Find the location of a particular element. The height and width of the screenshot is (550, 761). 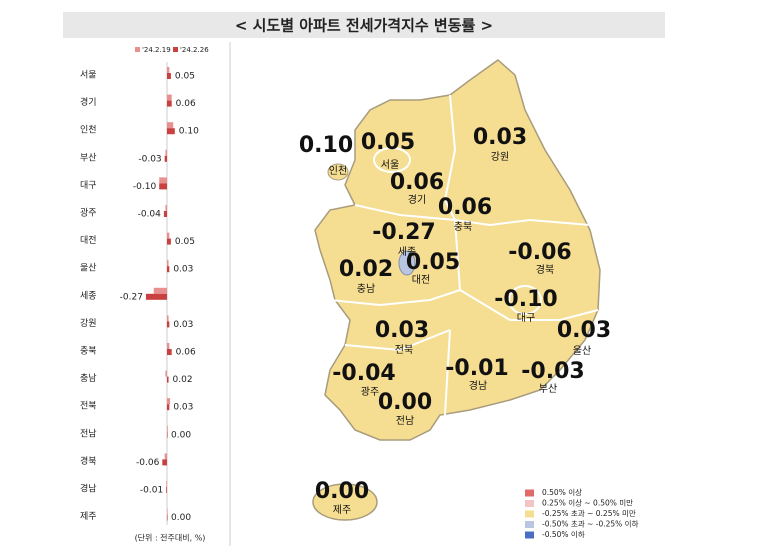

map-region-label: 충북 is located at coordinates (463, 227).